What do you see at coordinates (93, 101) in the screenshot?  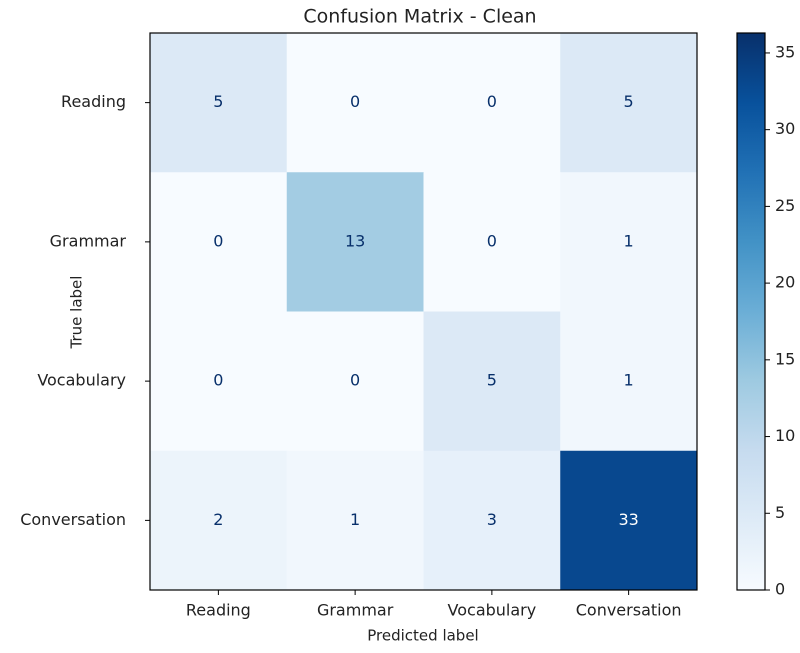 I see `y-tick-label: Reading` at bounding box center [93, 101].